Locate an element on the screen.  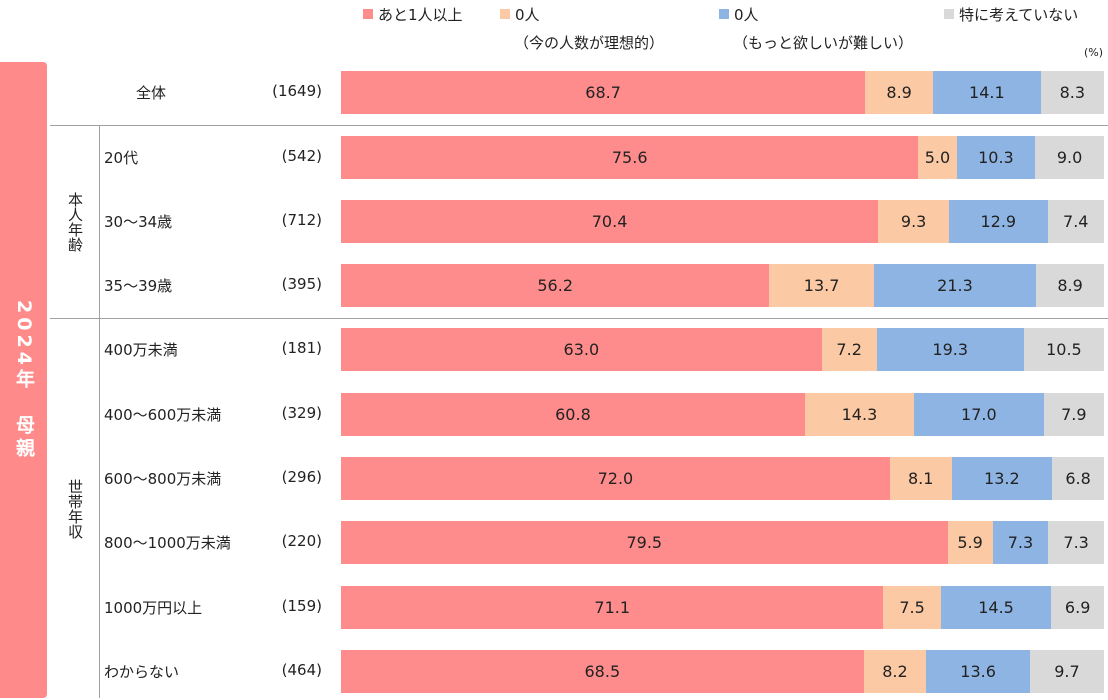
data-label: 19.3 is located at coordinates (950, 349).